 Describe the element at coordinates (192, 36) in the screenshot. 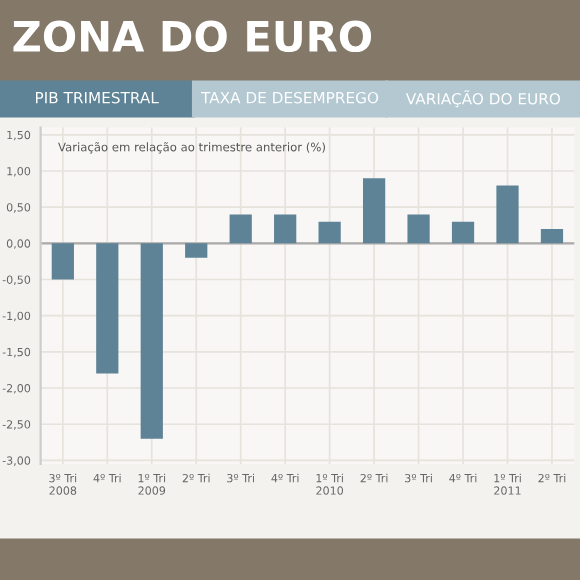

I see `chart-title: ZONA DO EURO` at that location.